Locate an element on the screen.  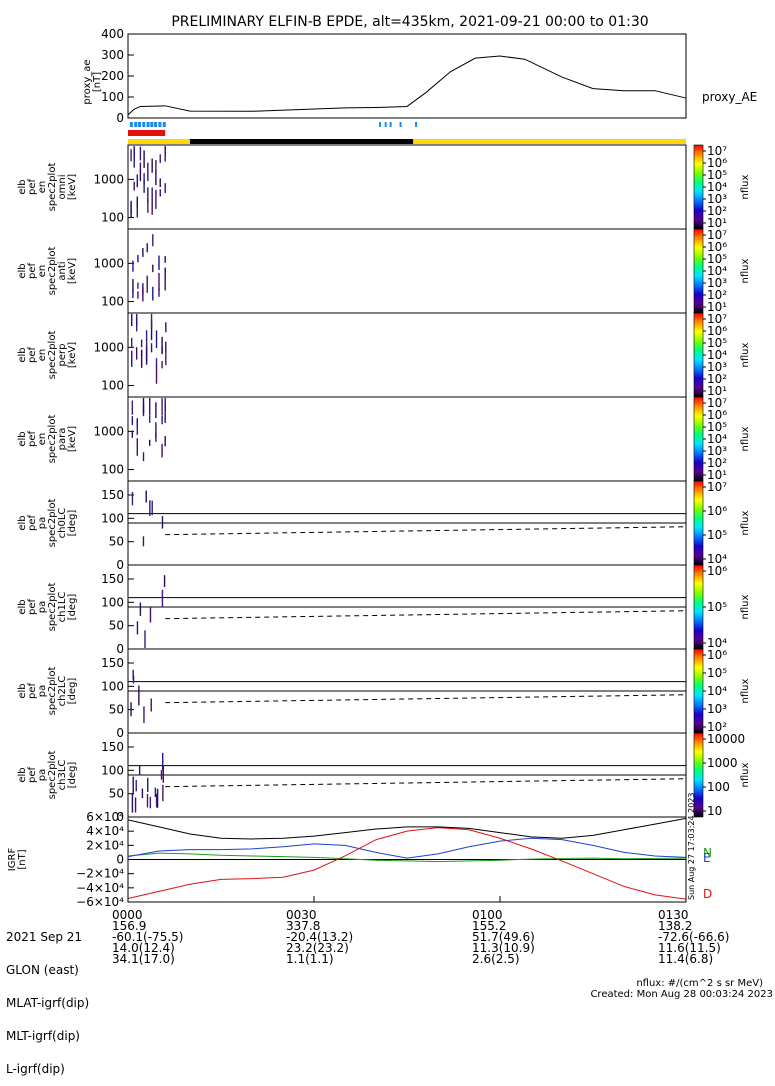
igrf-legend-label: E is located at coordinates (707, 858).